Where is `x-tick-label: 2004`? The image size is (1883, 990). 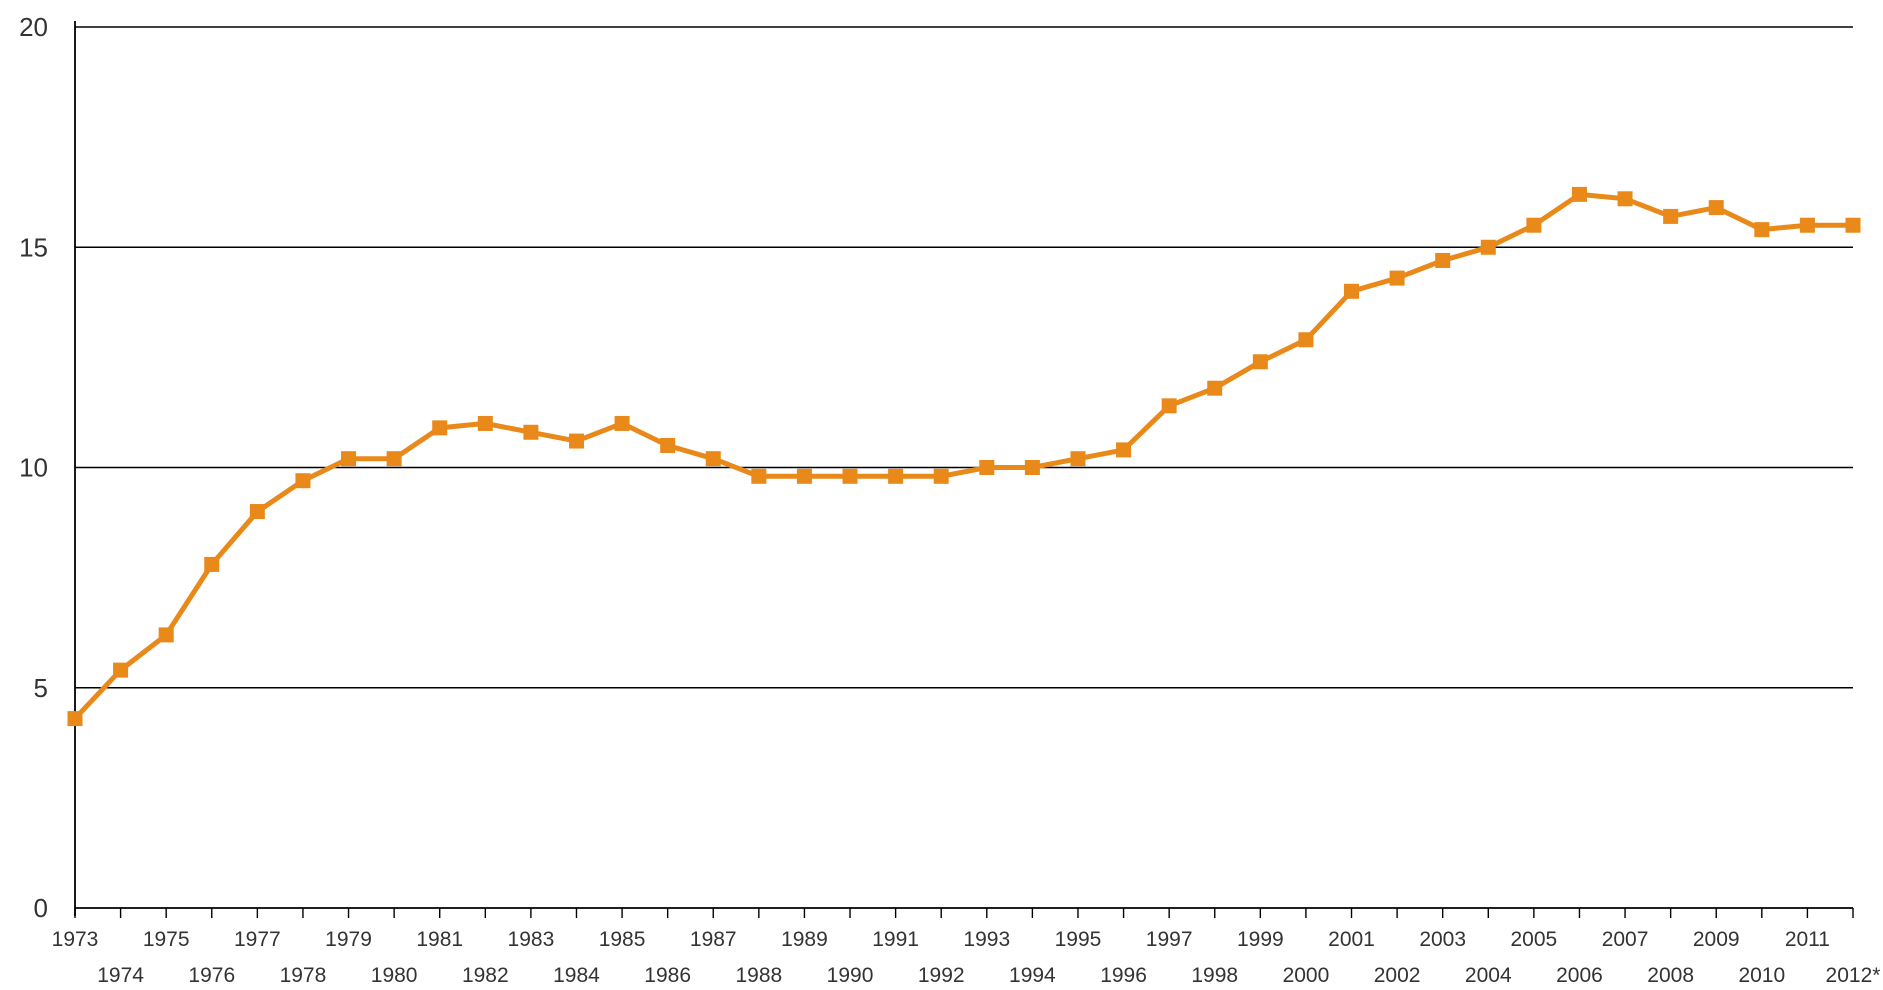 x-tick-label: 2004 is located at coordinates (1488, 975).